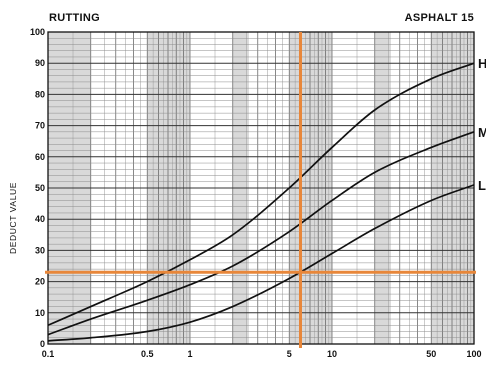 The width and height of the screenshot is (486, 367). Describe the element at coordinates (48, 354) in the screenshot. I see `x-tick-label-0.1: 0.1` at that location.